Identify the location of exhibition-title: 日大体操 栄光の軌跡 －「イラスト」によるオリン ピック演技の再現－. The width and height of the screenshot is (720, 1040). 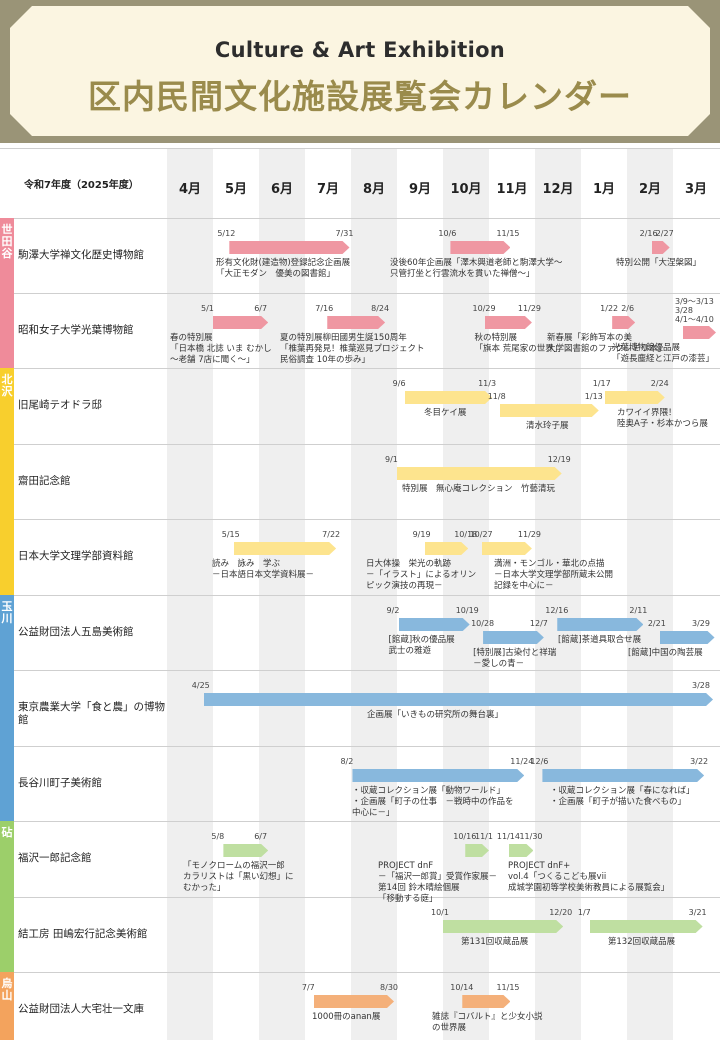
(421, 575).